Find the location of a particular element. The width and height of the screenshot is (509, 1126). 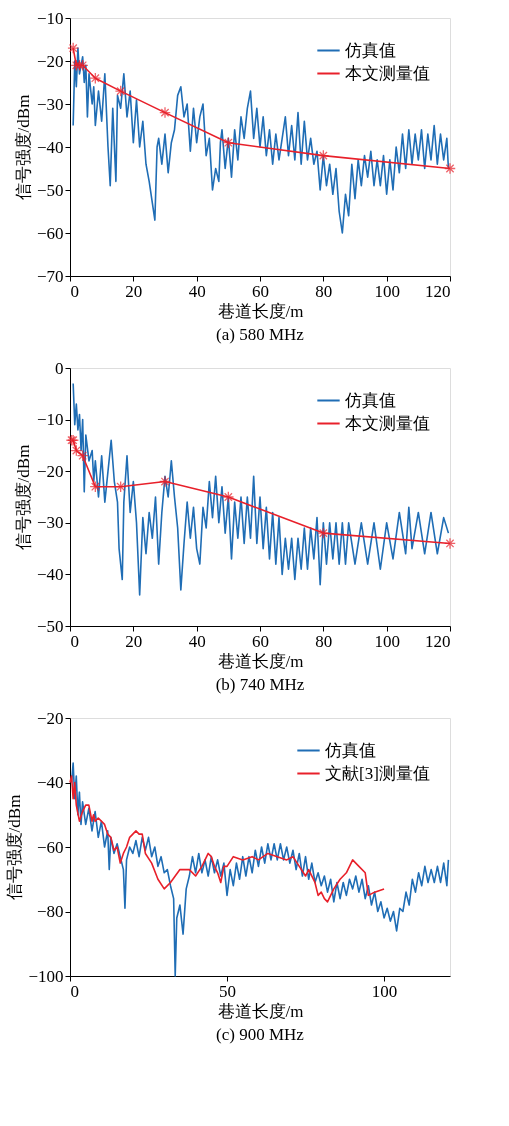

text: (c) 900 MHz is located at coordinates (260, 1034).